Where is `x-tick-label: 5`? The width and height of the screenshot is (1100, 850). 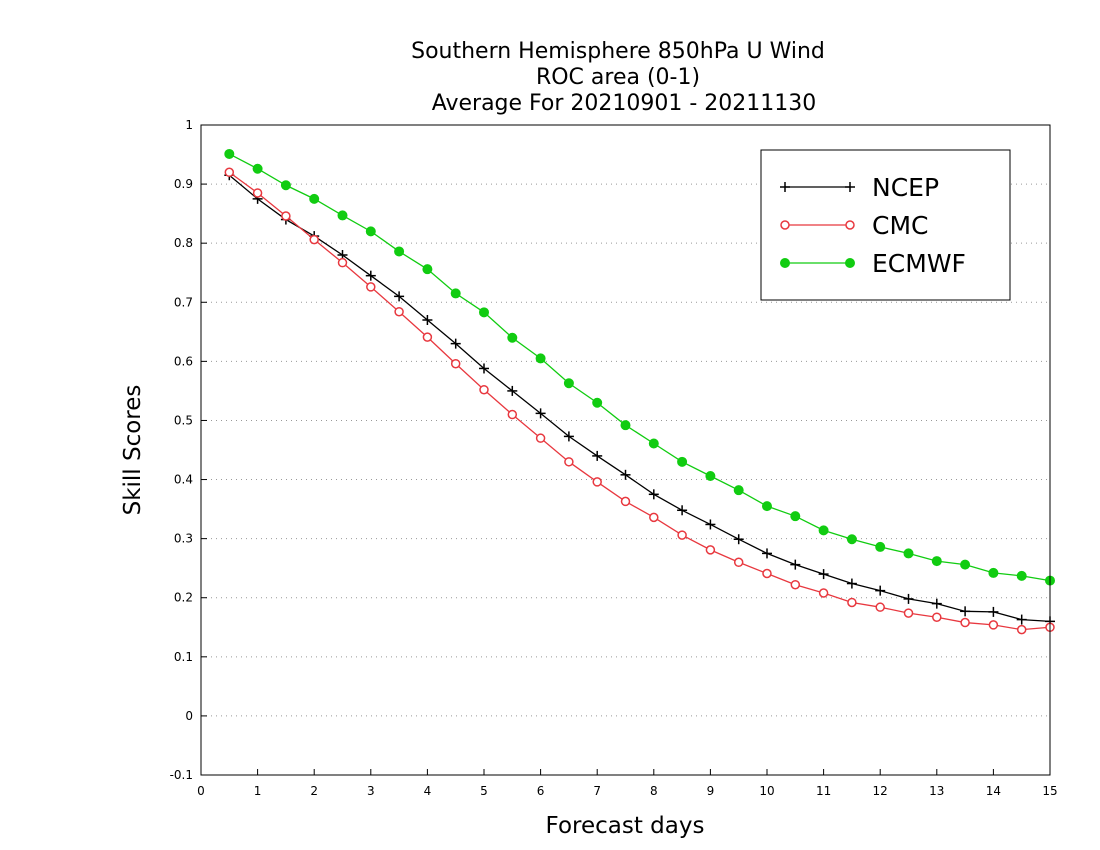
x-tick-label: 5 is located at coordinates (484, 791).